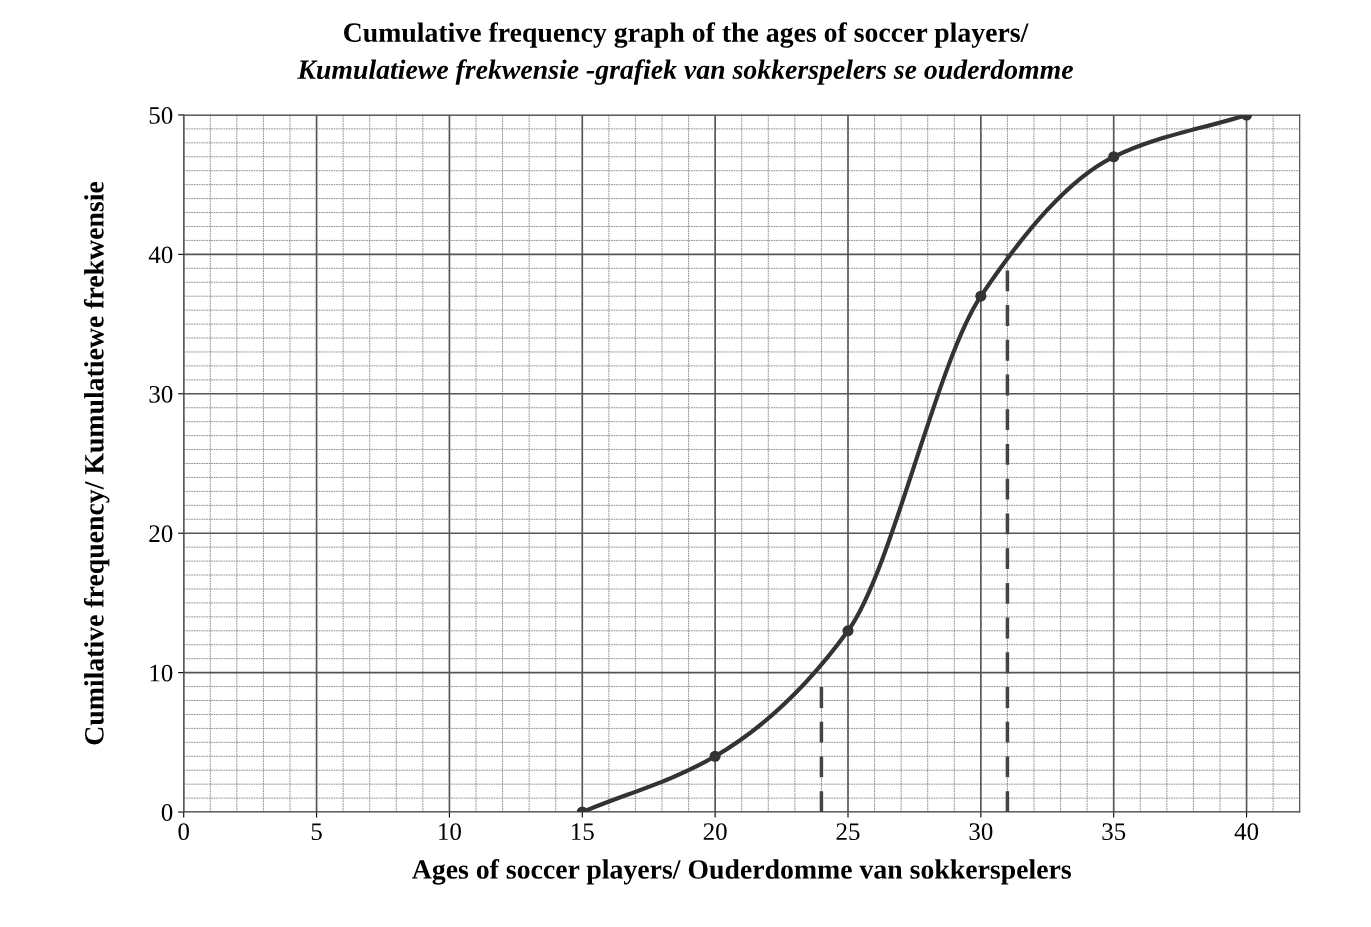 This screenshot has width=1371, height=927. I want to click on x-tick-label: 15, so click(582, 832).